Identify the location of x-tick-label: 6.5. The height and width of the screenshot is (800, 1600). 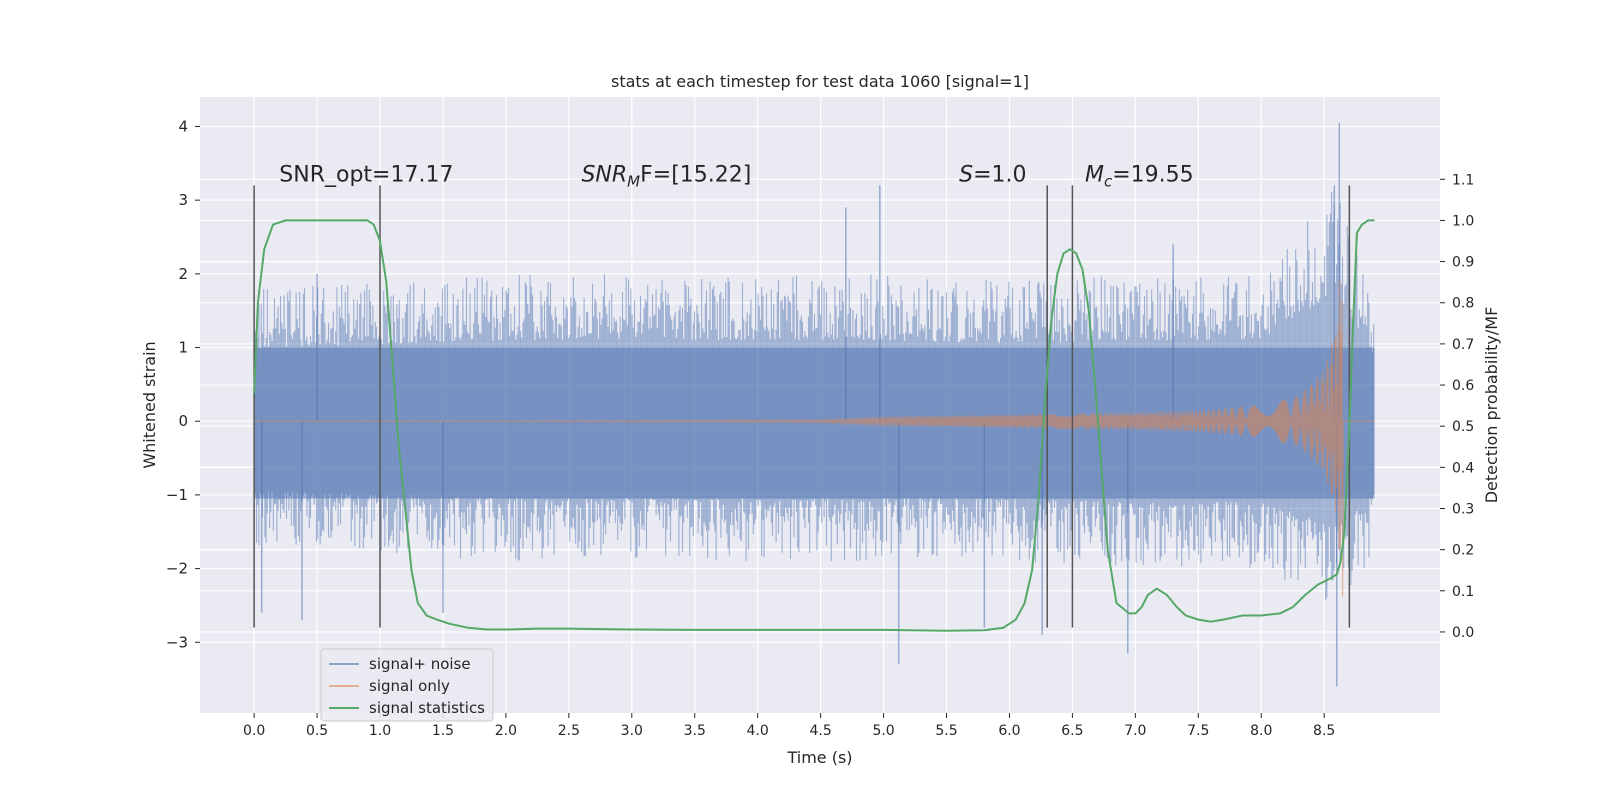
(1072, 731).